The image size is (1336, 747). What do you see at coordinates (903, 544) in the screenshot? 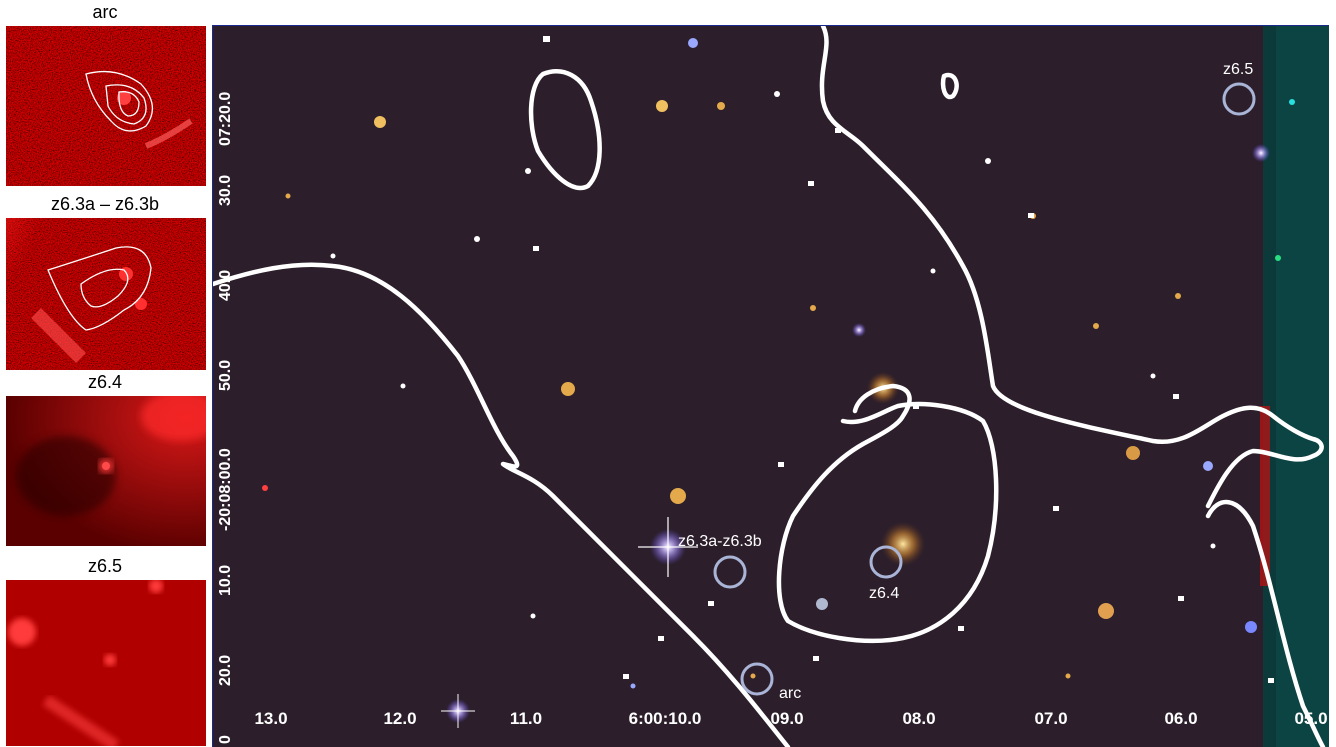
I see `cluster-galaxy` at bounding box center [903, 544].